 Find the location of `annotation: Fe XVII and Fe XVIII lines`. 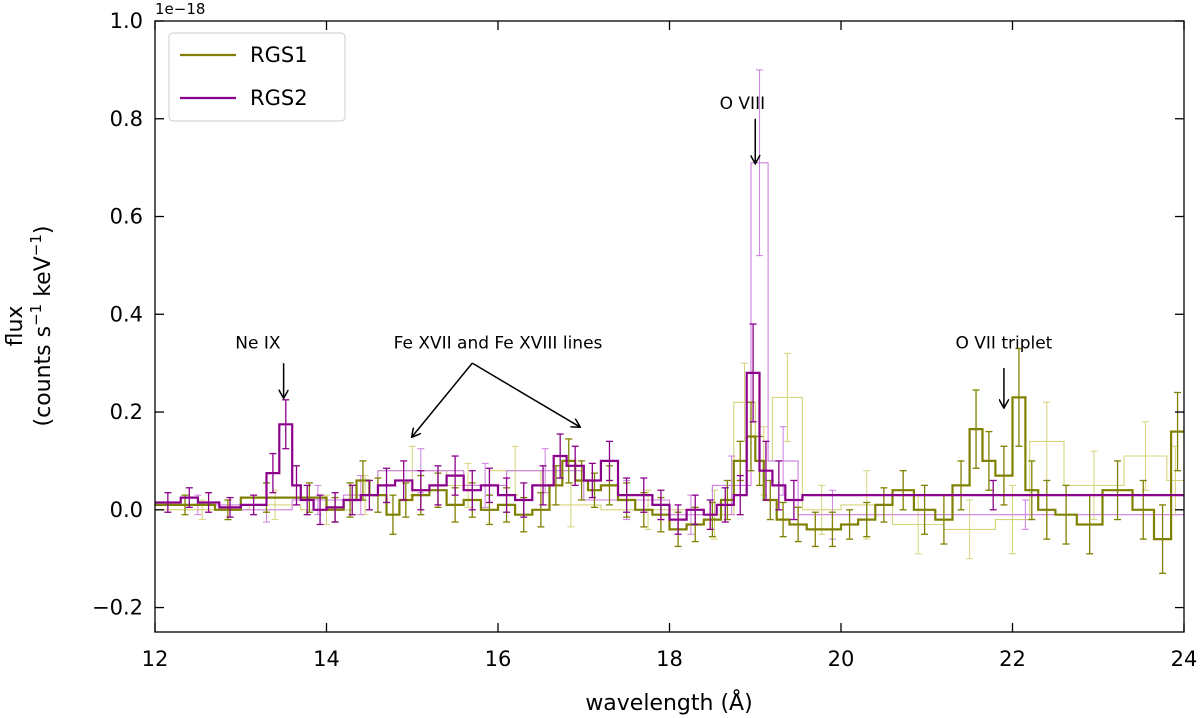

annotation: Fe XVII and Fe XVIII lines is located at coordinates (498, 384).